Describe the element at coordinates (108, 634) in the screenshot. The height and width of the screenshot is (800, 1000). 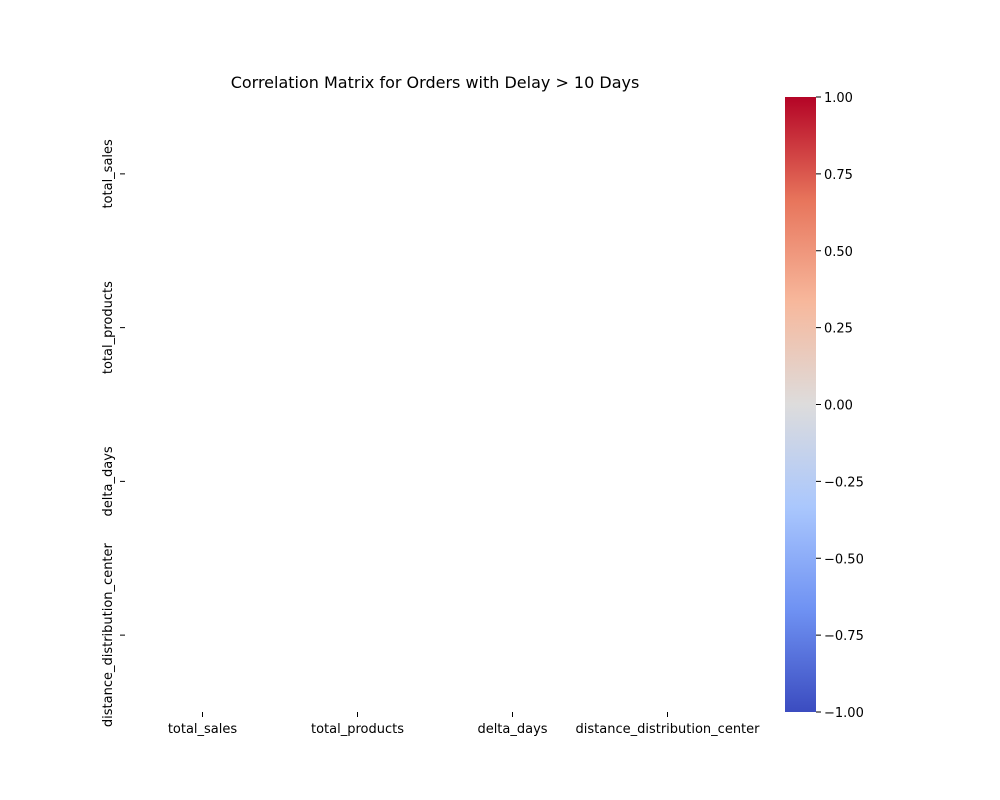
I see `y-tick-label: distance_distribution_center` at that location.